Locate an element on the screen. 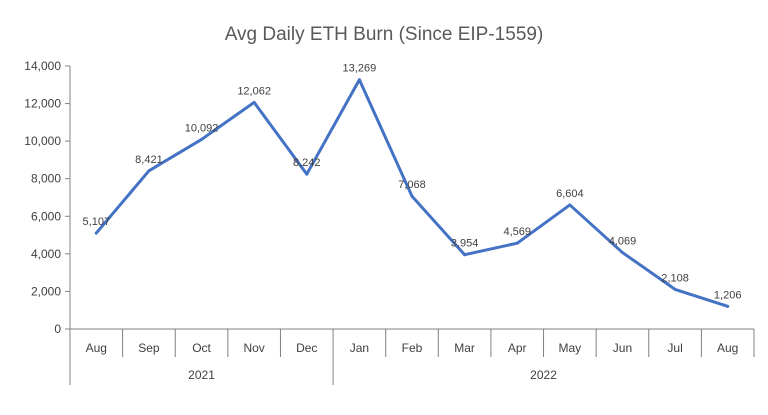 The width and height of the screenshot is (768, 415). x-tick-label: Sep is located at coordinates (149, 348).